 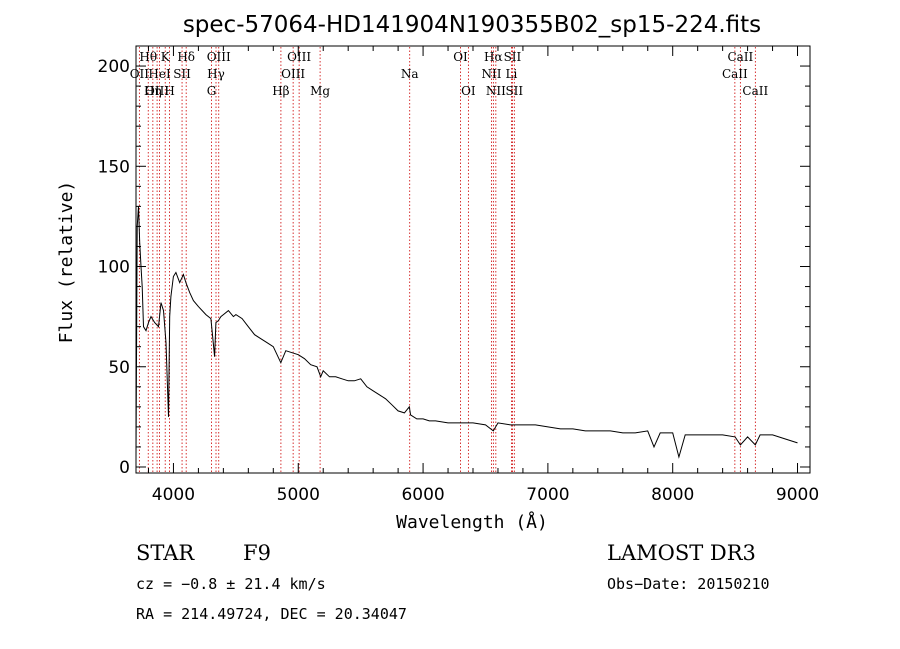 I want to click on x-tick-label: 4000, so click(x=173, y=495).